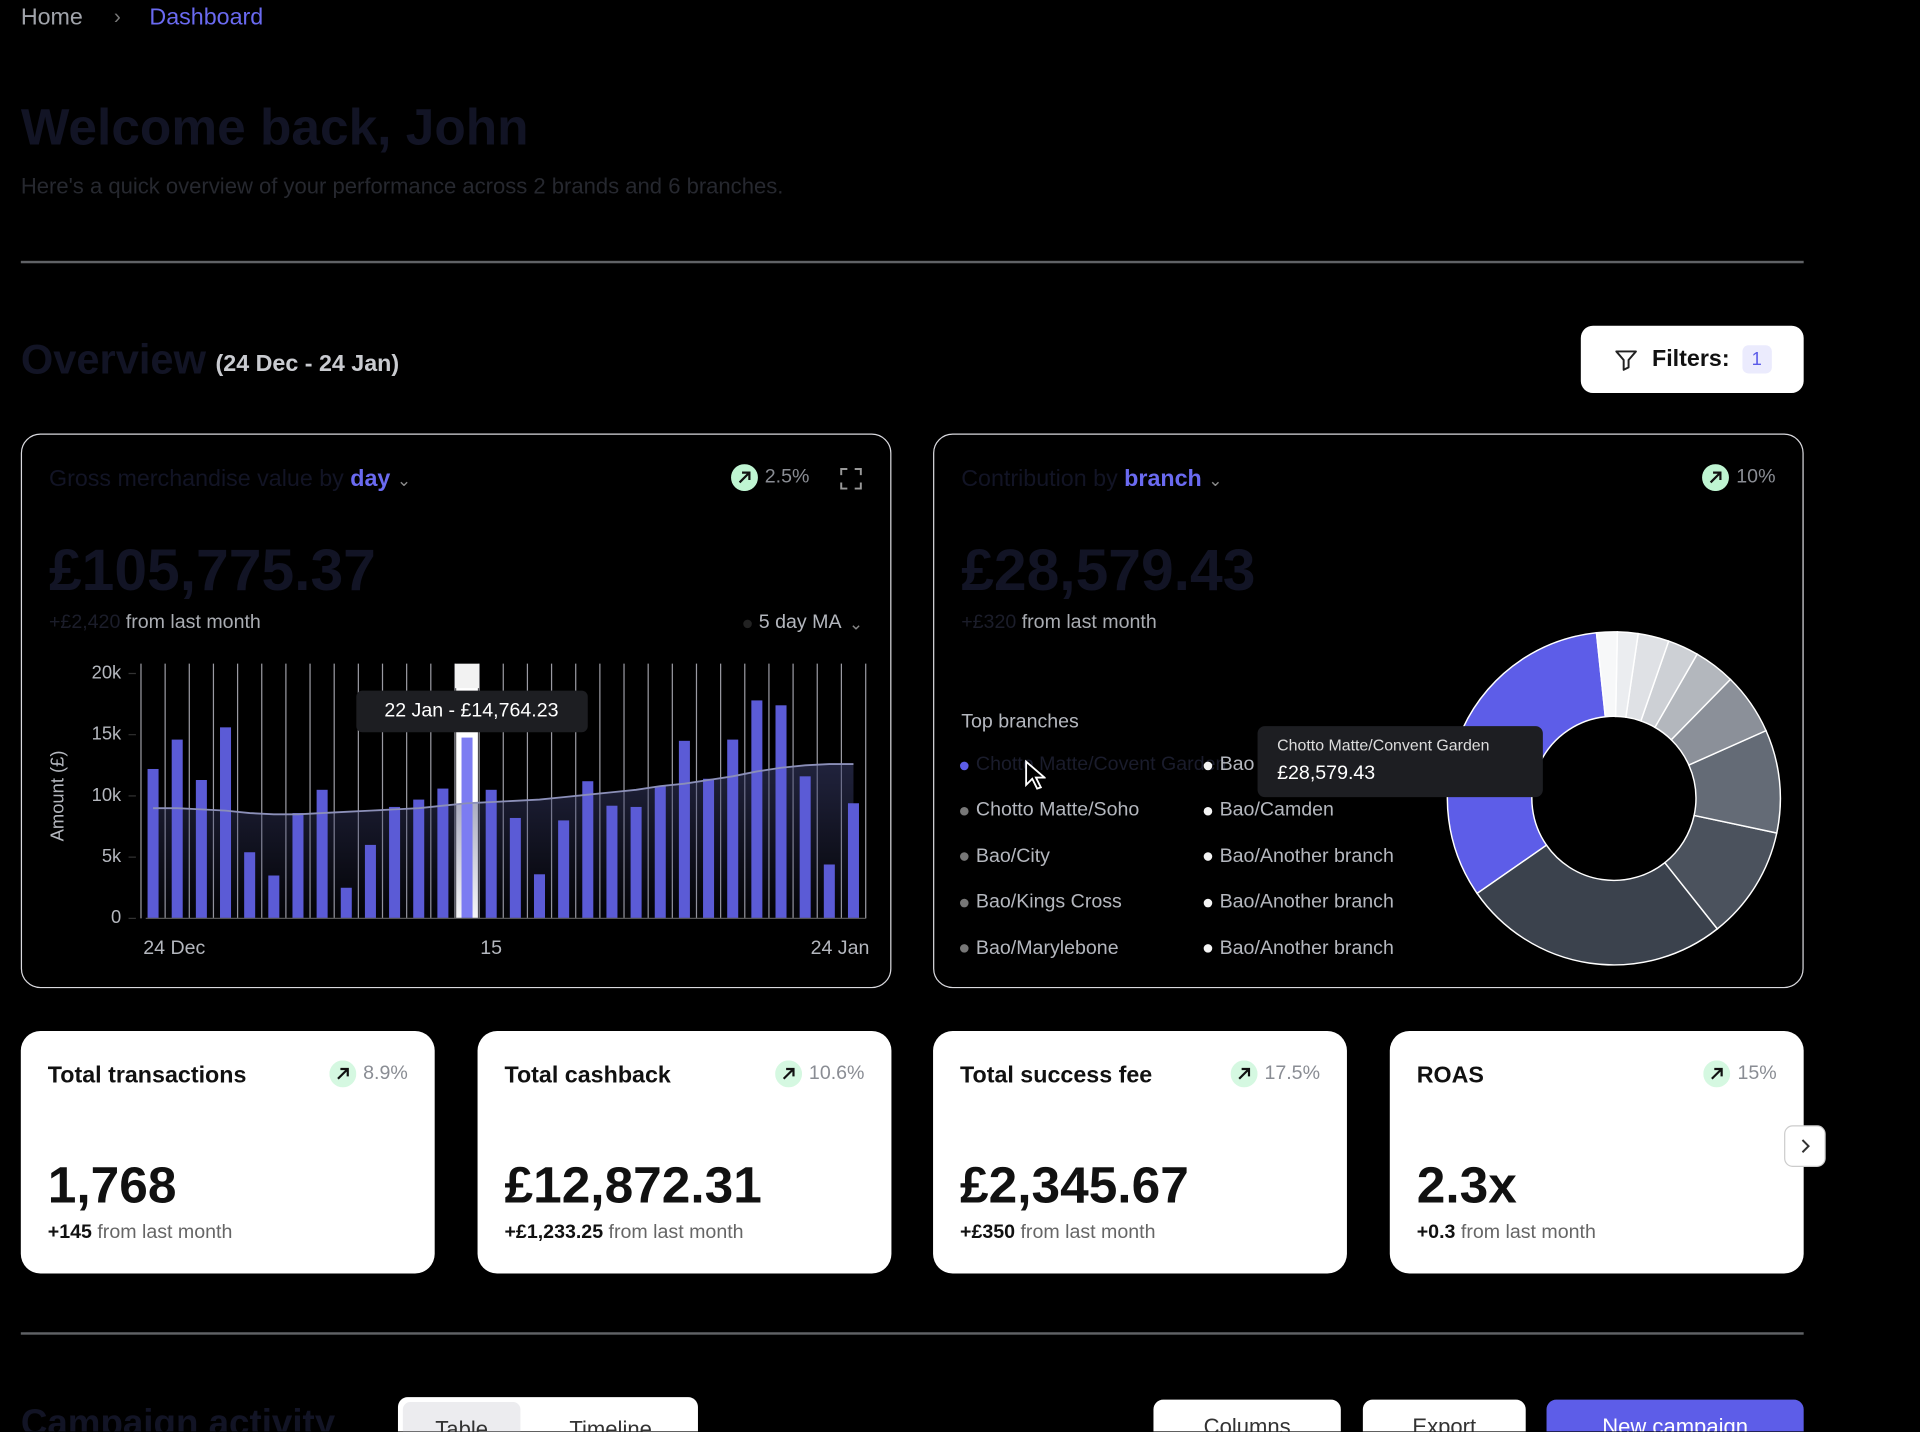 The height and width of the screenshot is (1432, 1920). I want to click on cursor, so click(1035, 774).